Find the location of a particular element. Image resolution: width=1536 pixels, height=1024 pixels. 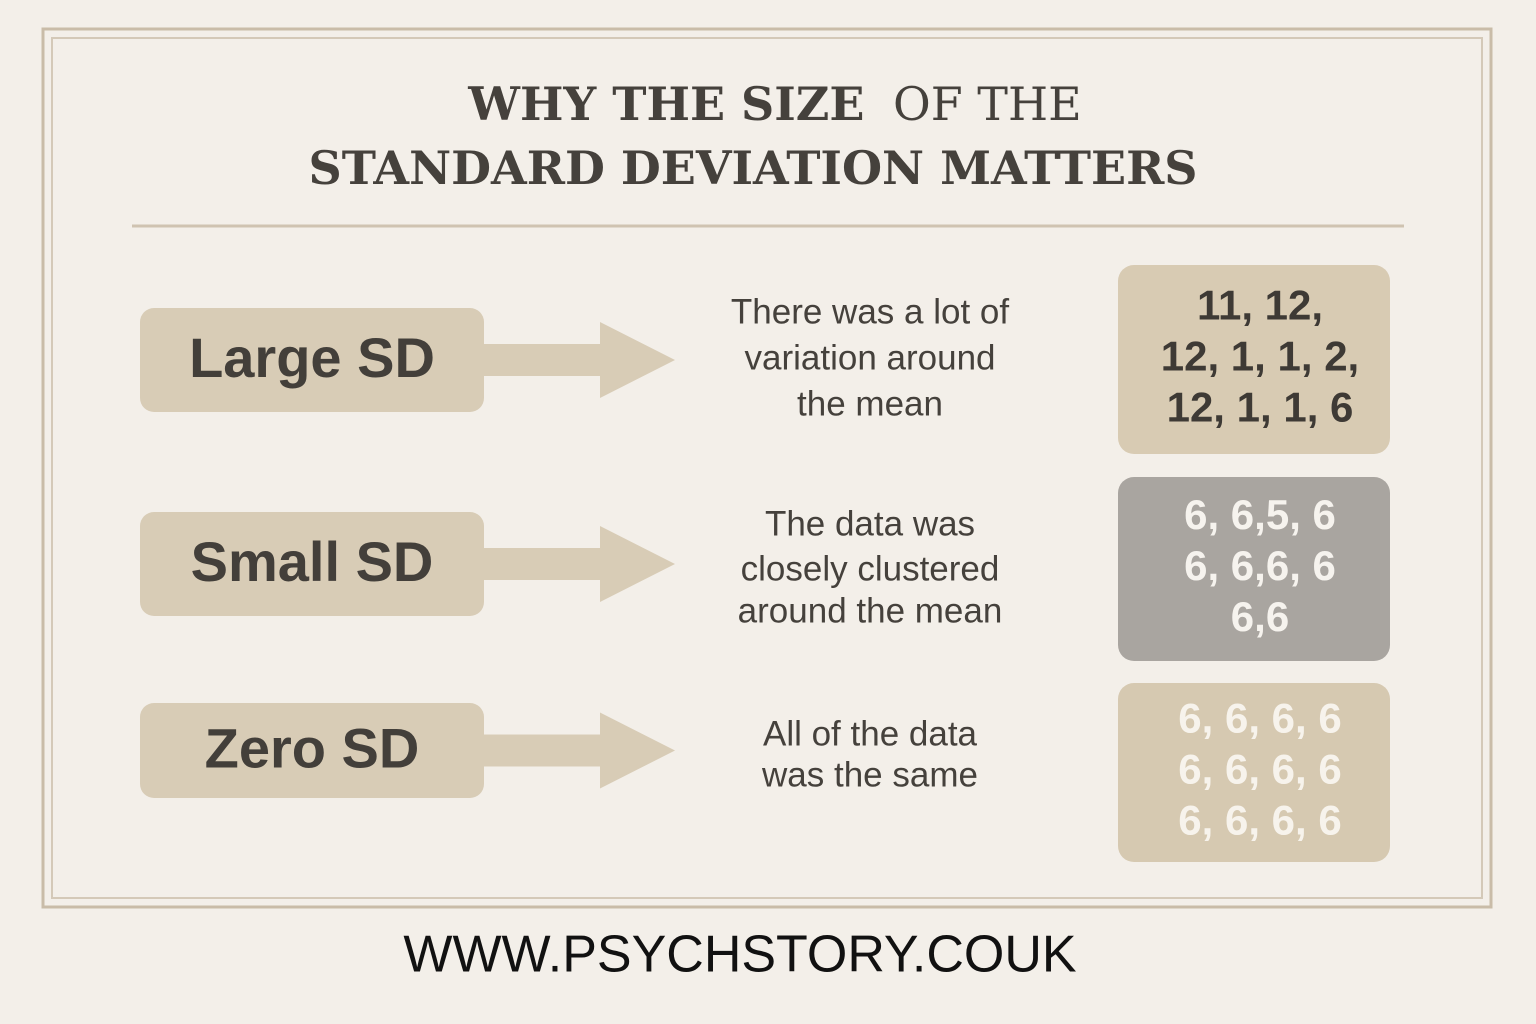

row-description: the mean is located at coordinates (870, 403).